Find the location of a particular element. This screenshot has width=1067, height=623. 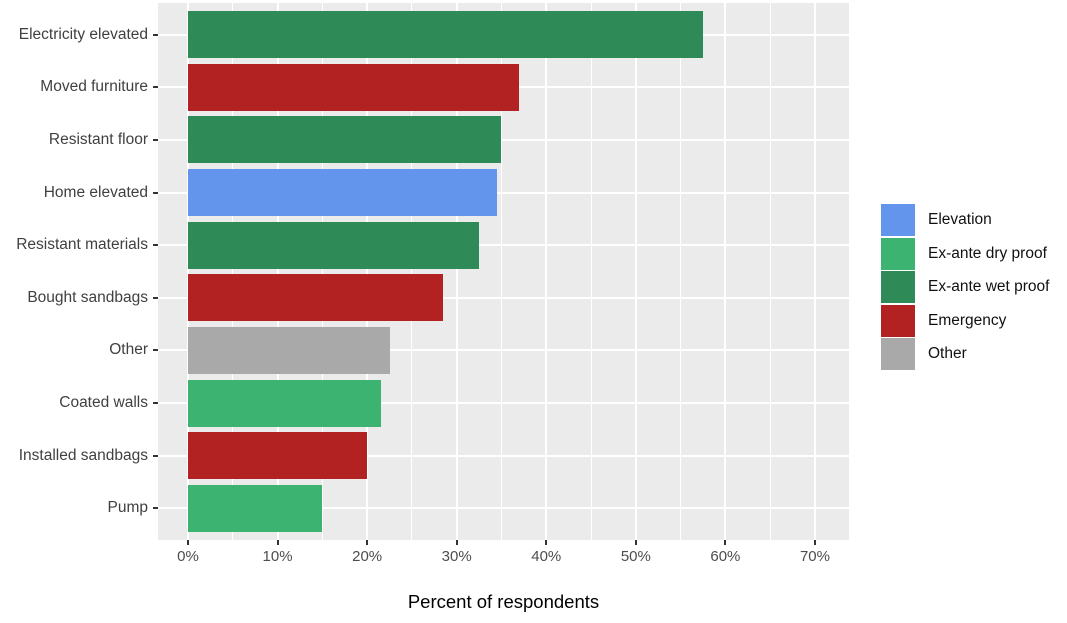

bar-pump is located at coordinates (255, 508).